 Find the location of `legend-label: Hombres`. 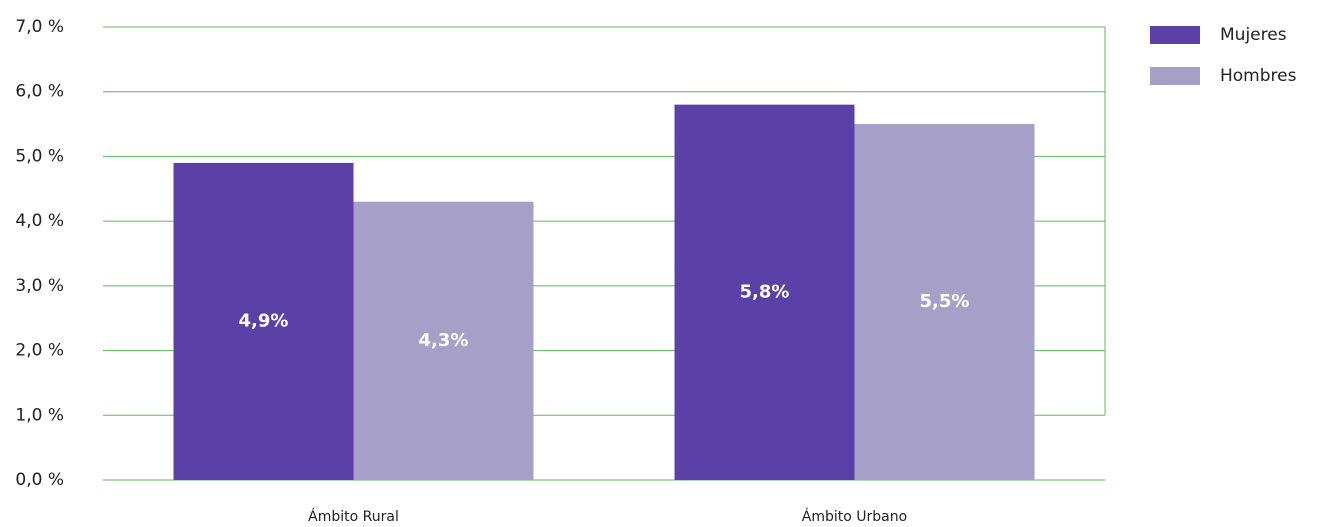

legend-label: Hombres is located at coordinates (1258, 76).